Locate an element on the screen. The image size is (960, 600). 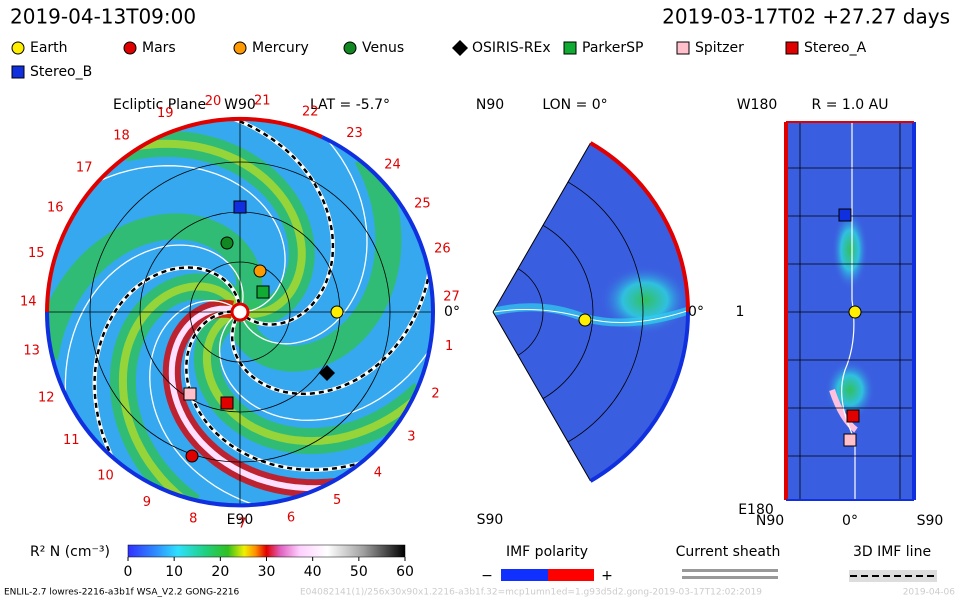
colorbar-ticks: 0 10 20 30 40 50 60 is located at coordinates (269, 568).